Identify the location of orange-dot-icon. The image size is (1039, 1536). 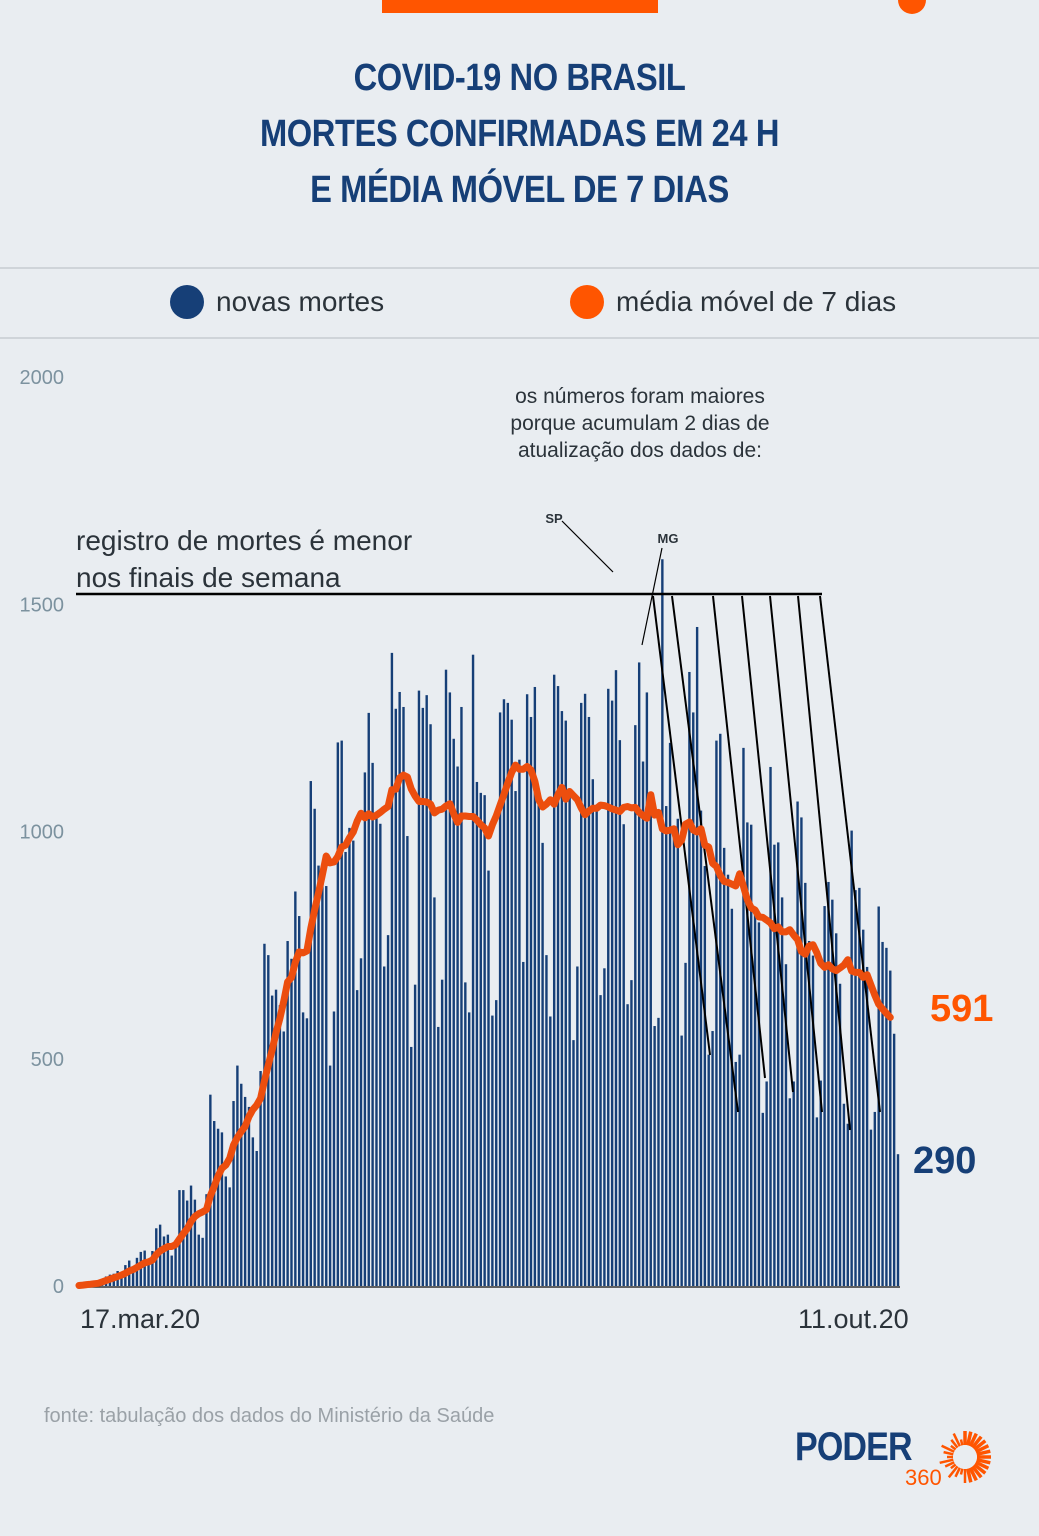
(587, 302).